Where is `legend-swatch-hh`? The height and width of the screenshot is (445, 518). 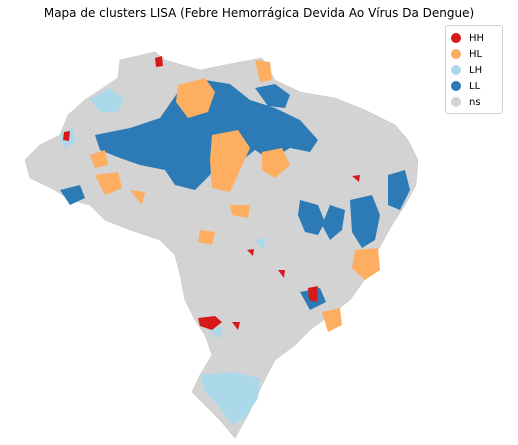
legend-swatch-hh is located at coordinates (456, 38).